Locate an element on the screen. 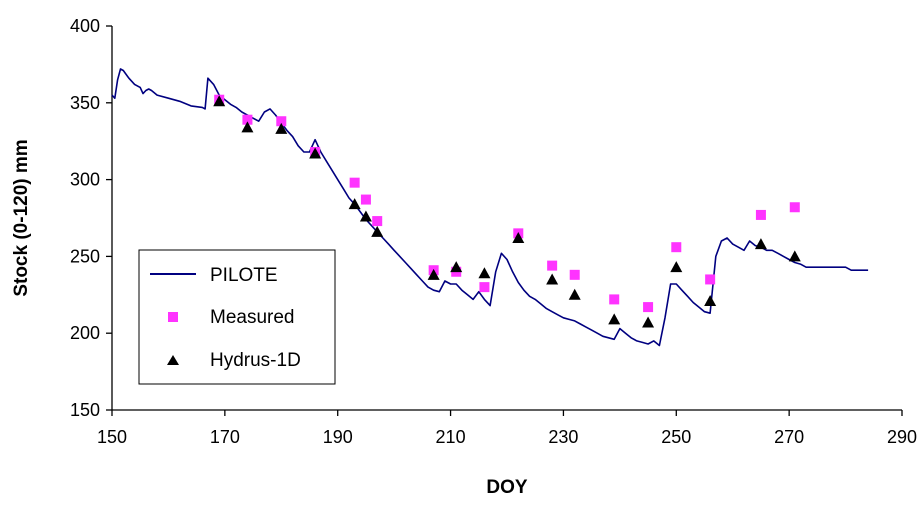 This screenshot has width=919, height=506. legend-entry-hydrus: Hydrus-1D is located at coordinates (234, 360).